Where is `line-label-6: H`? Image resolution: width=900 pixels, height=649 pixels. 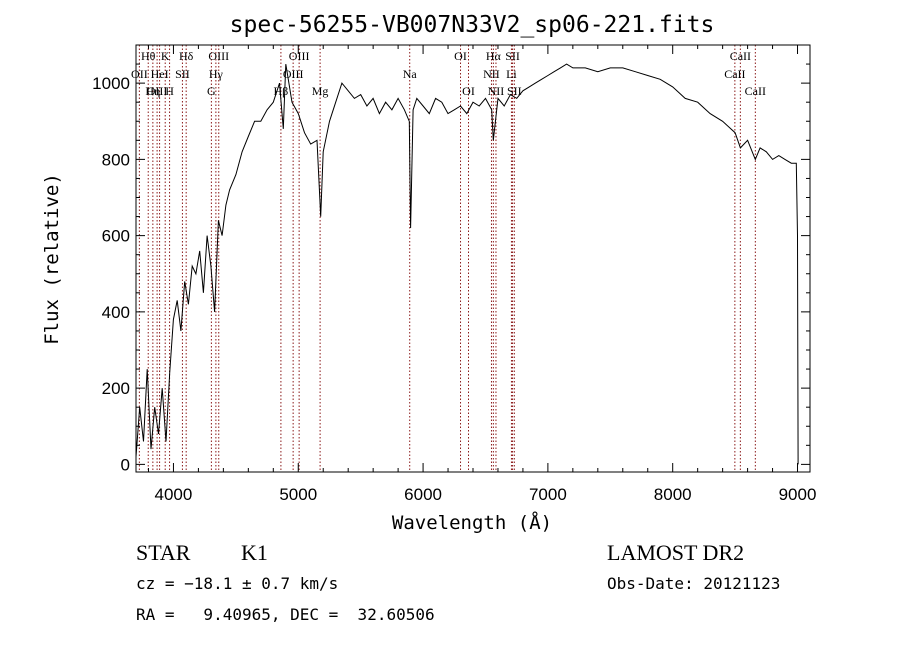 line-label-6: H is located at coordinates (169, 91).